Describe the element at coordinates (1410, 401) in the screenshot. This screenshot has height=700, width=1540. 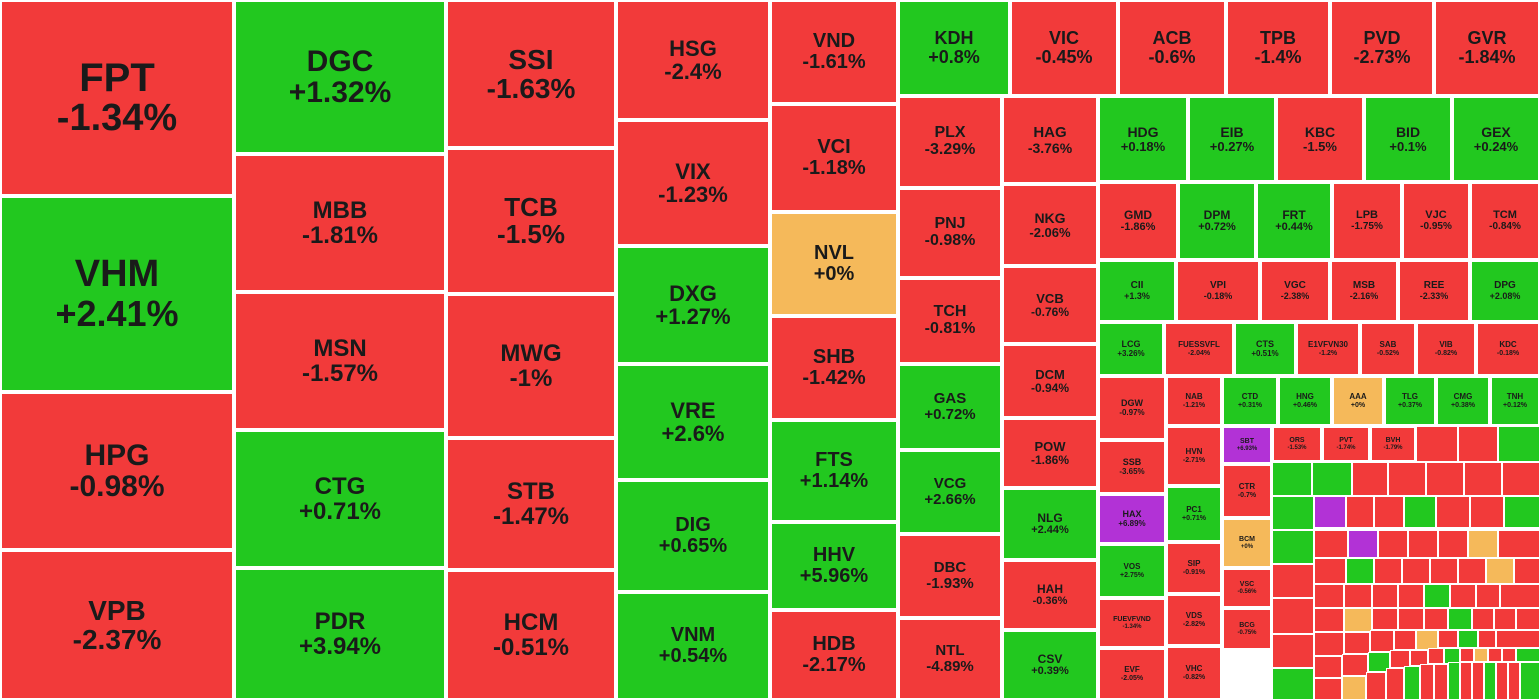
I see `tile-tlg: TLG +0.37%` at that location.